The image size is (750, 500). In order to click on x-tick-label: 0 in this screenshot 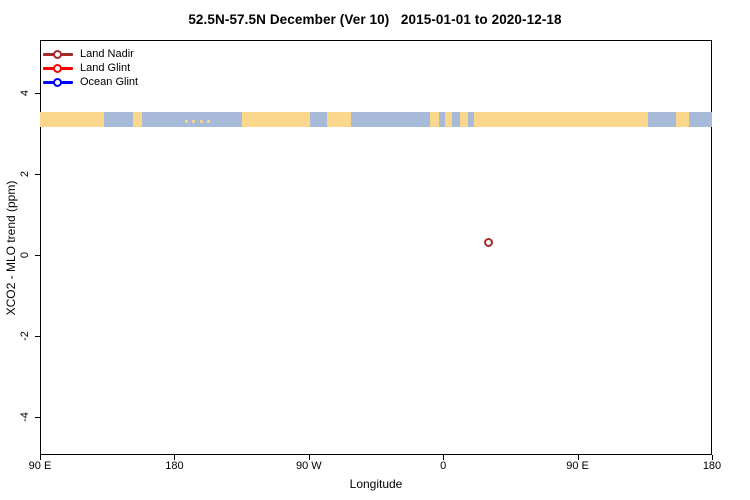, I will do `click(443, 466)`.